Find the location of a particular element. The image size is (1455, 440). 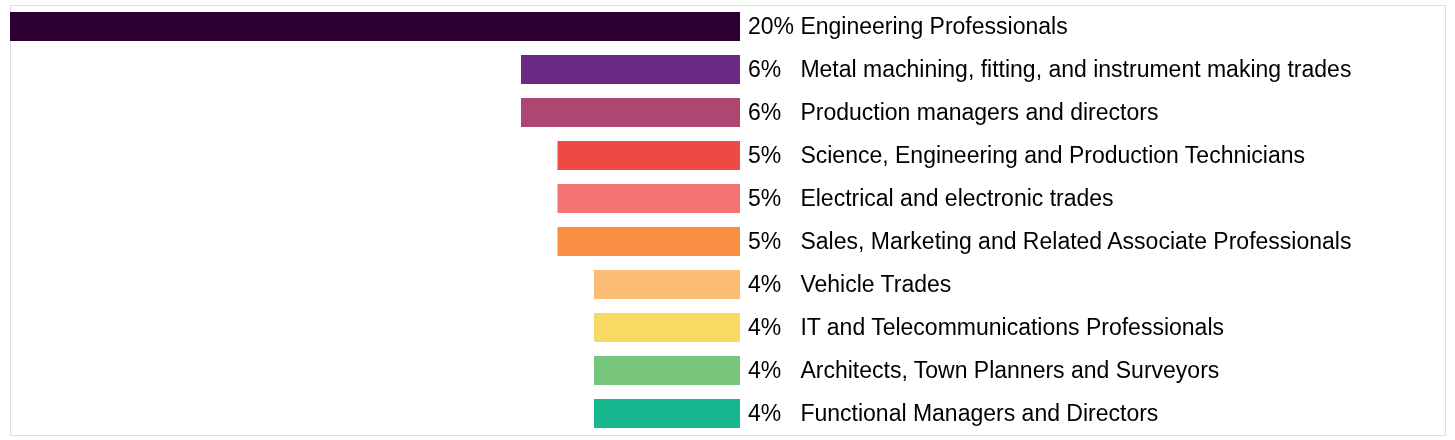

y-tick-label: Engineering Professionals is located at coordinates (934, 25).